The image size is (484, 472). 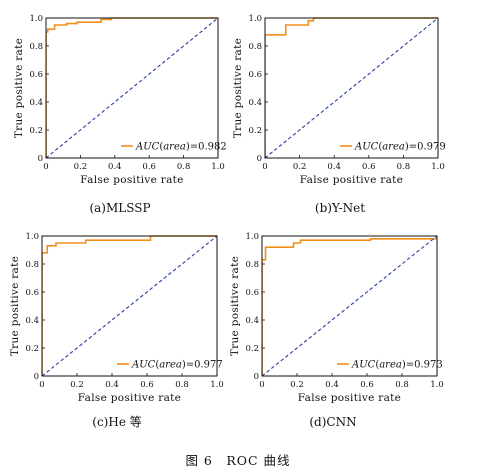 What do you see at coordinates (397, 365) in the screenshot?
I see `legend-label: AUC(area)=0.973` at bounding box center [397, 365].